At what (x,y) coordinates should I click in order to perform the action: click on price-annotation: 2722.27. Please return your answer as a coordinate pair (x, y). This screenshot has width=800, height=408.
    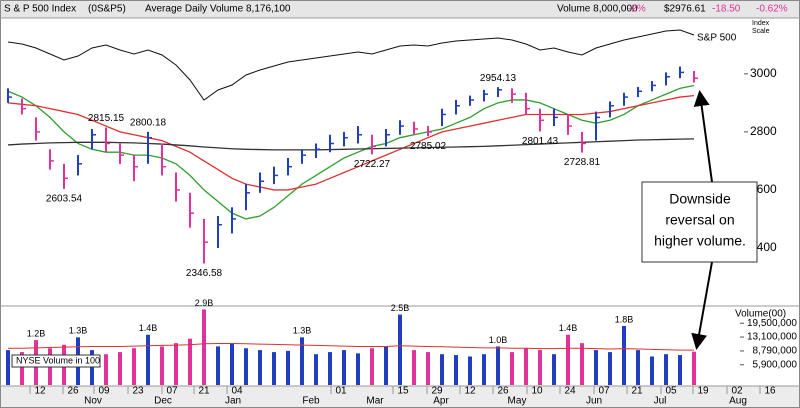
    Looking at the image, I should click on (372, 164).